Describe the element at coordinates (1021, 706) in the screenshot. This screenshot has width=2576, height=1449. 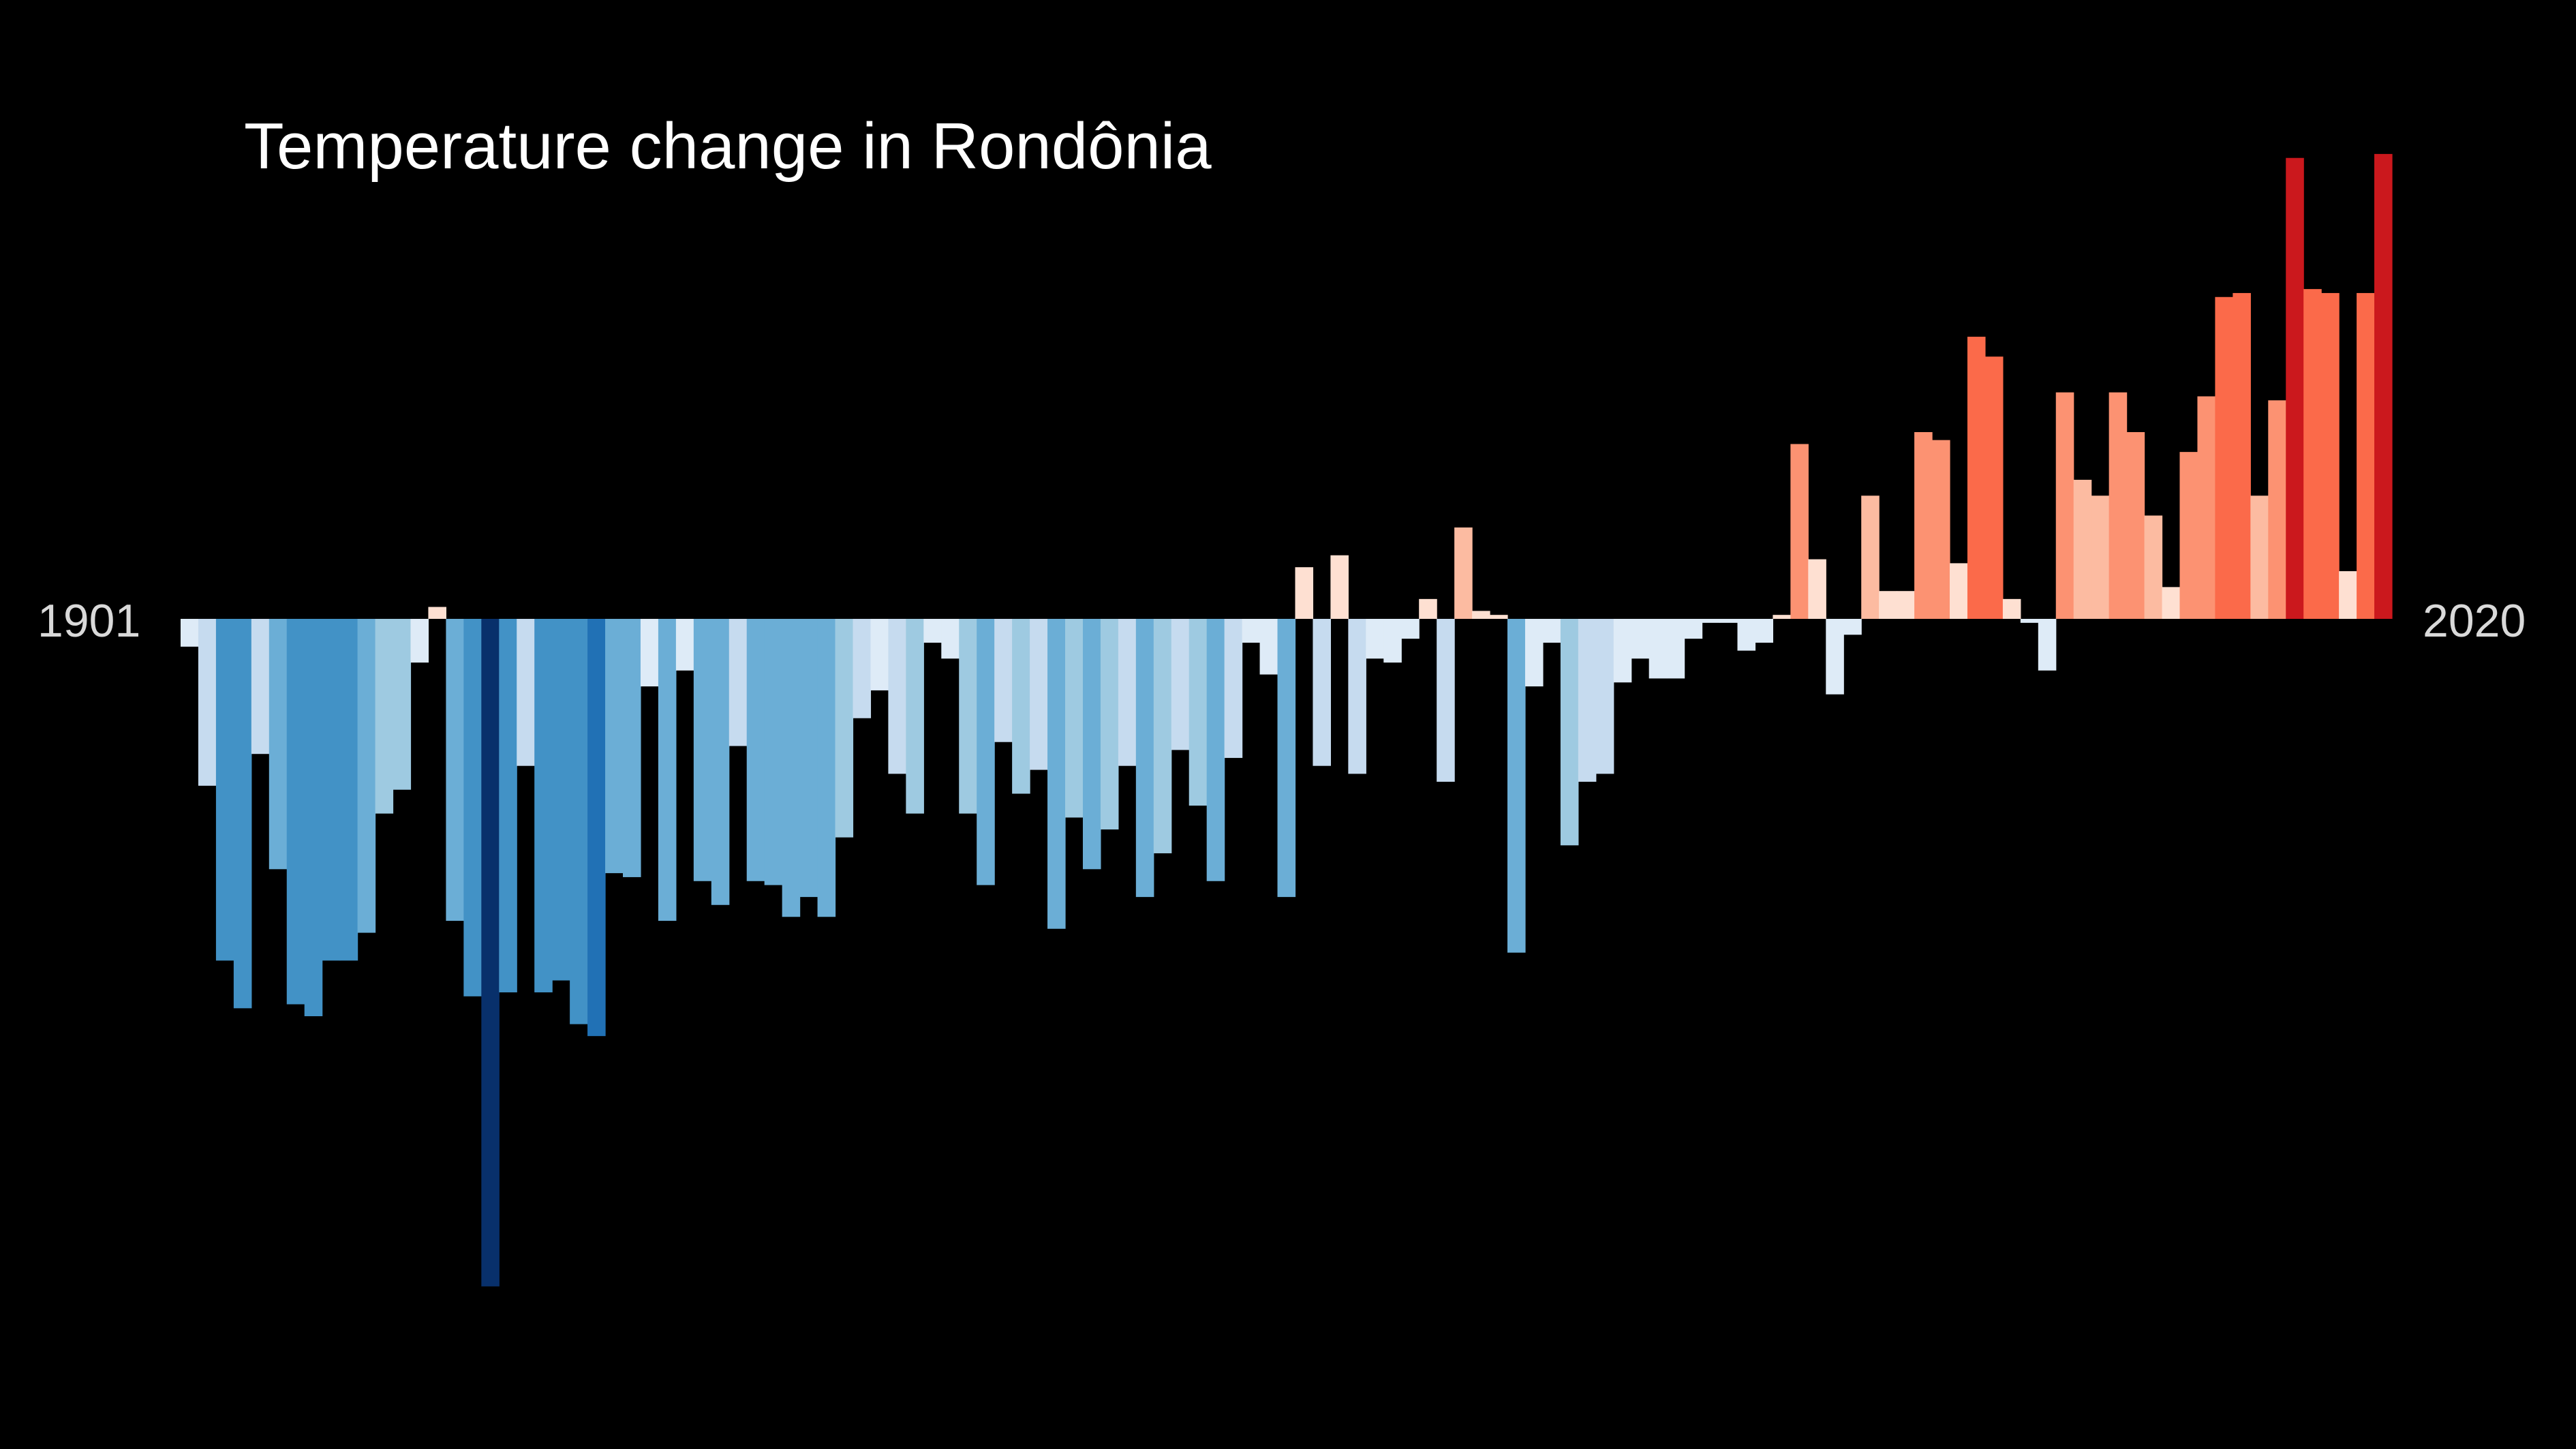
I see `bar-1948` at that location.